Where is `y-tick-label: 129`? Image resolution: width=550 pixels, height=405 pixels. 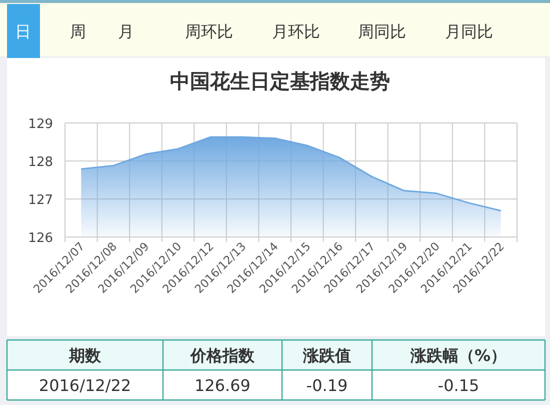
y-tick-label: 129 is located at coordinates (40, 124).